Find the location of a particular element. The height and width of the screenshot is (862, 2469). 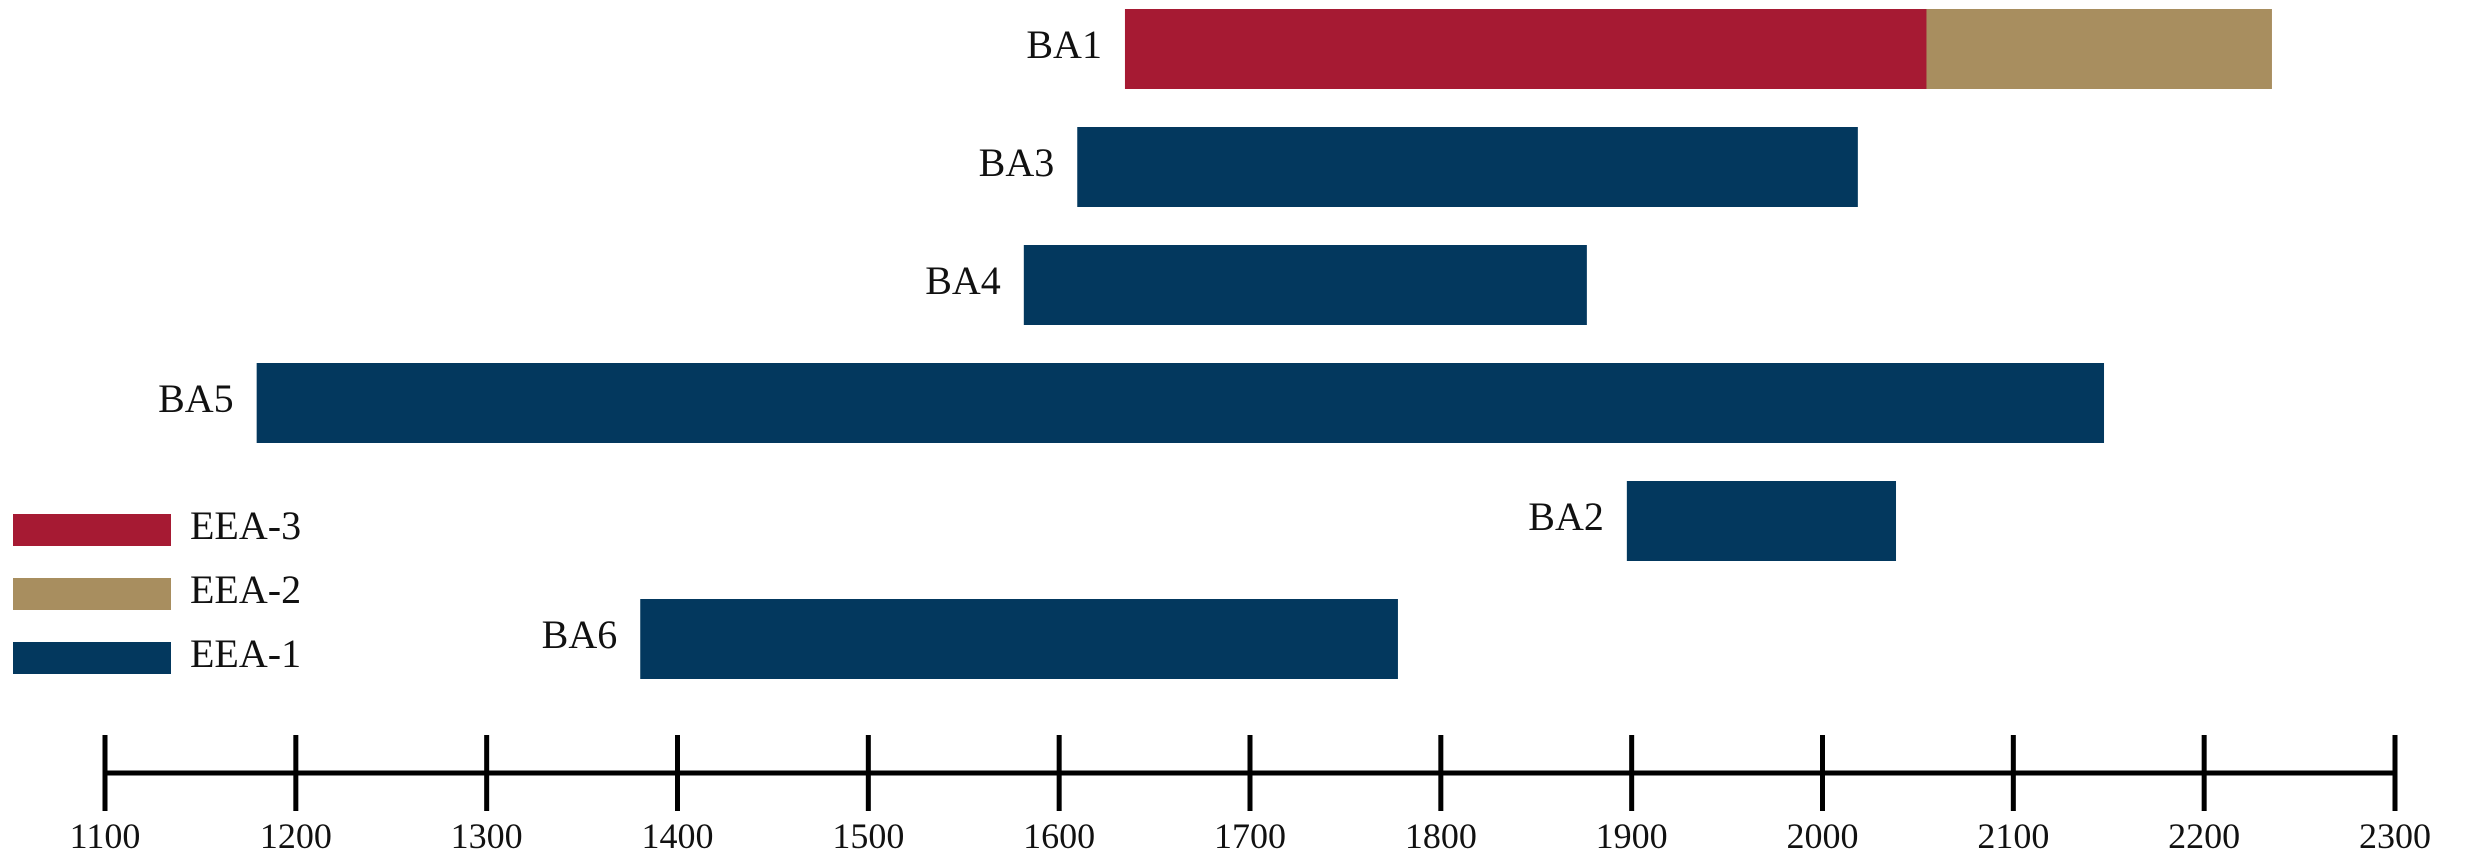

bar-label: BA1 is located at coordinates (1064, 44).